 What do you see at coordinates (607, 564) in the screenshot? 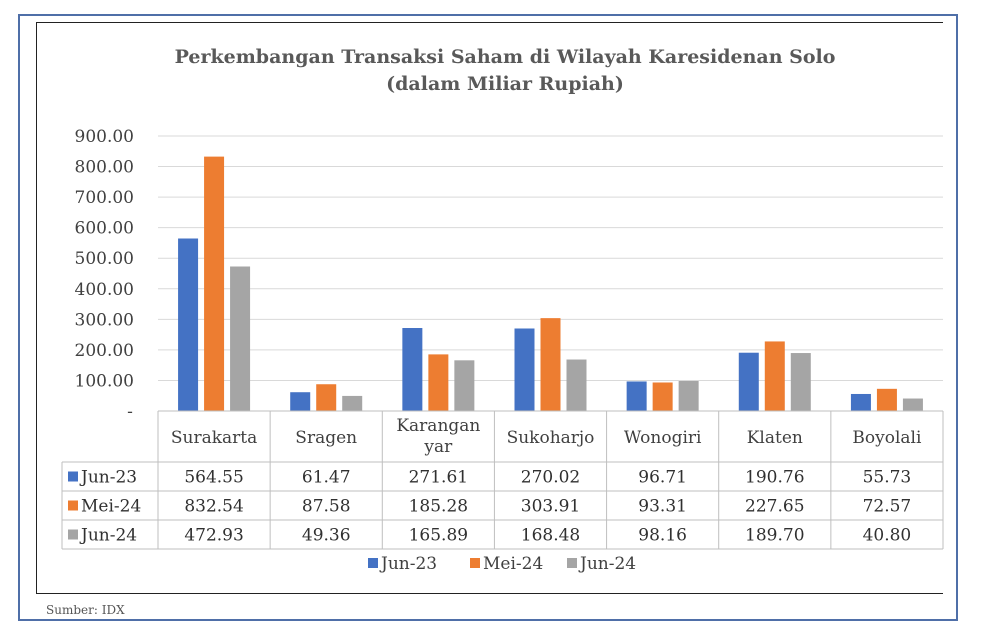
I see `legend-label: Jun-24` at bounding box center [607, 564].